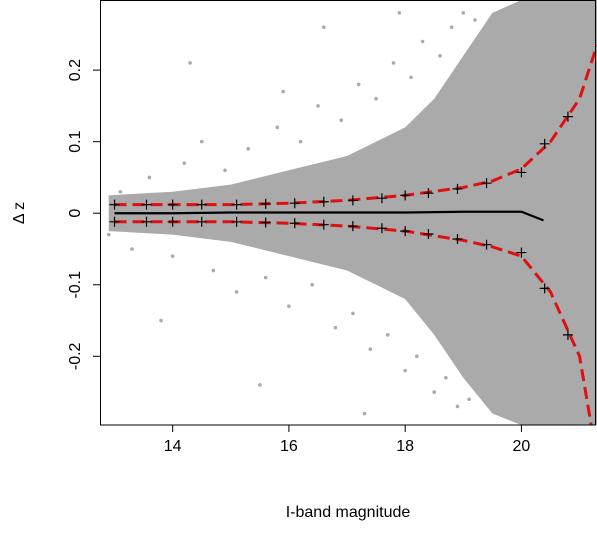 The image size is (597, 534). Describe the element at coordinates (289, 446) in the screenshot. I see `x-tick-label: 16` at that location.